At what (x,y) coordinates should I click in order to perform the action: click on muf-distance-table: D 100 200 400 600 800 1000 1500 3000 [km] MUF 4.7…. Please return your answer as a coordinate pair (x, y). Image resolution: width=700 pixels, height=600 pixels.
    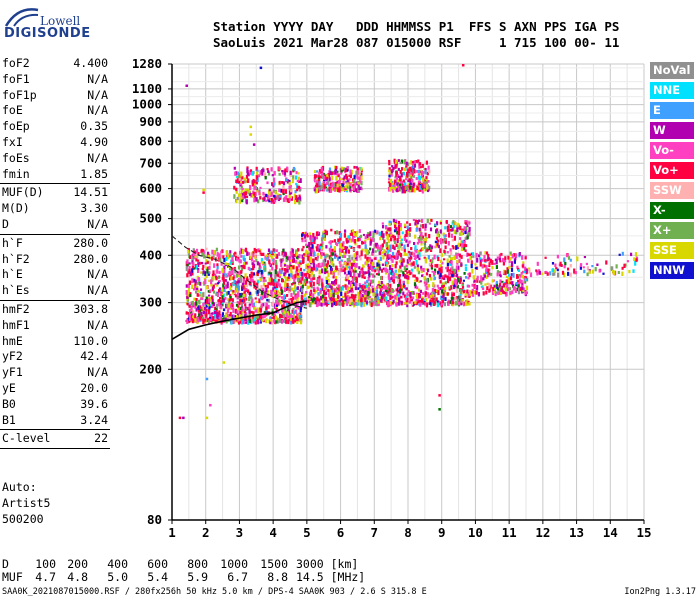
    Looking at the image, I should click on (183, 571).